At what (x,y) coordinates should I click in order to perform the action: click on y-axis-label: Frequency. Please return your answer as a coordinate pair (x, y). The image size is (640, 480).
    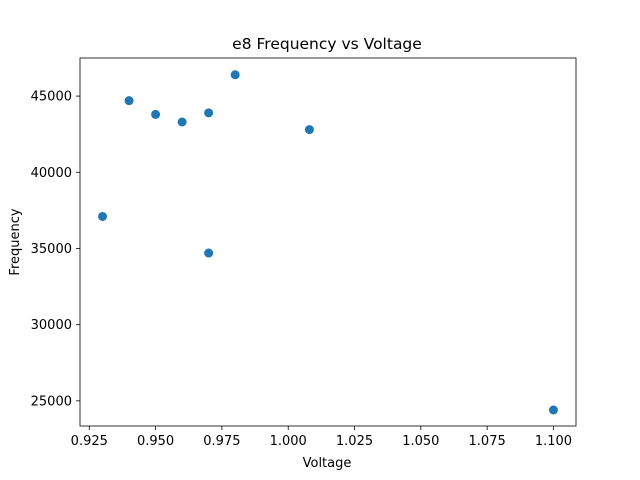
    Looking at the image, I should click on (15, 241).